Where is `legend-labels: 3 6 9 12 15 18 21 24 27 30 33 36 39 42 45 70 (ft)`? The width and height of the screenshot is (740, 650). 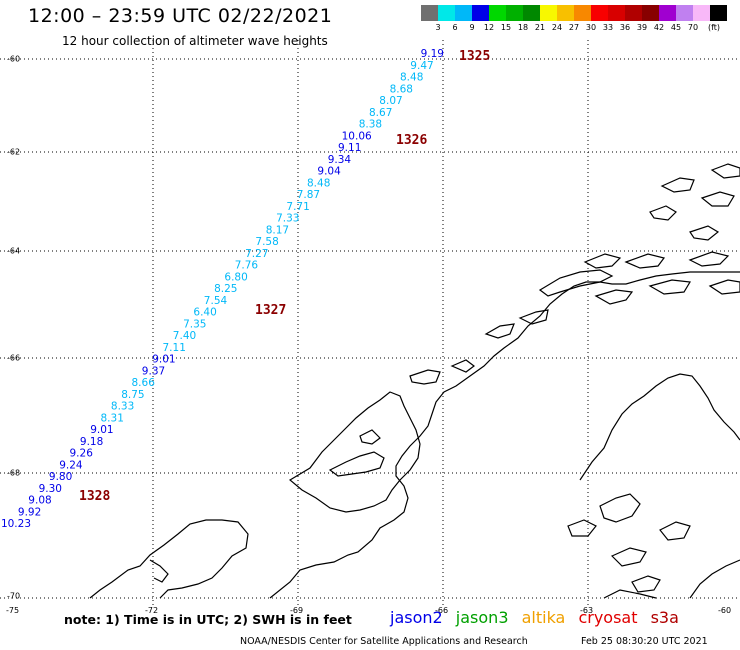
legend-labels: 3 6 9 12 15 18 21 24 27 30 33 36 39 42 45 70 (ft) is located at coordinates (580, 27).